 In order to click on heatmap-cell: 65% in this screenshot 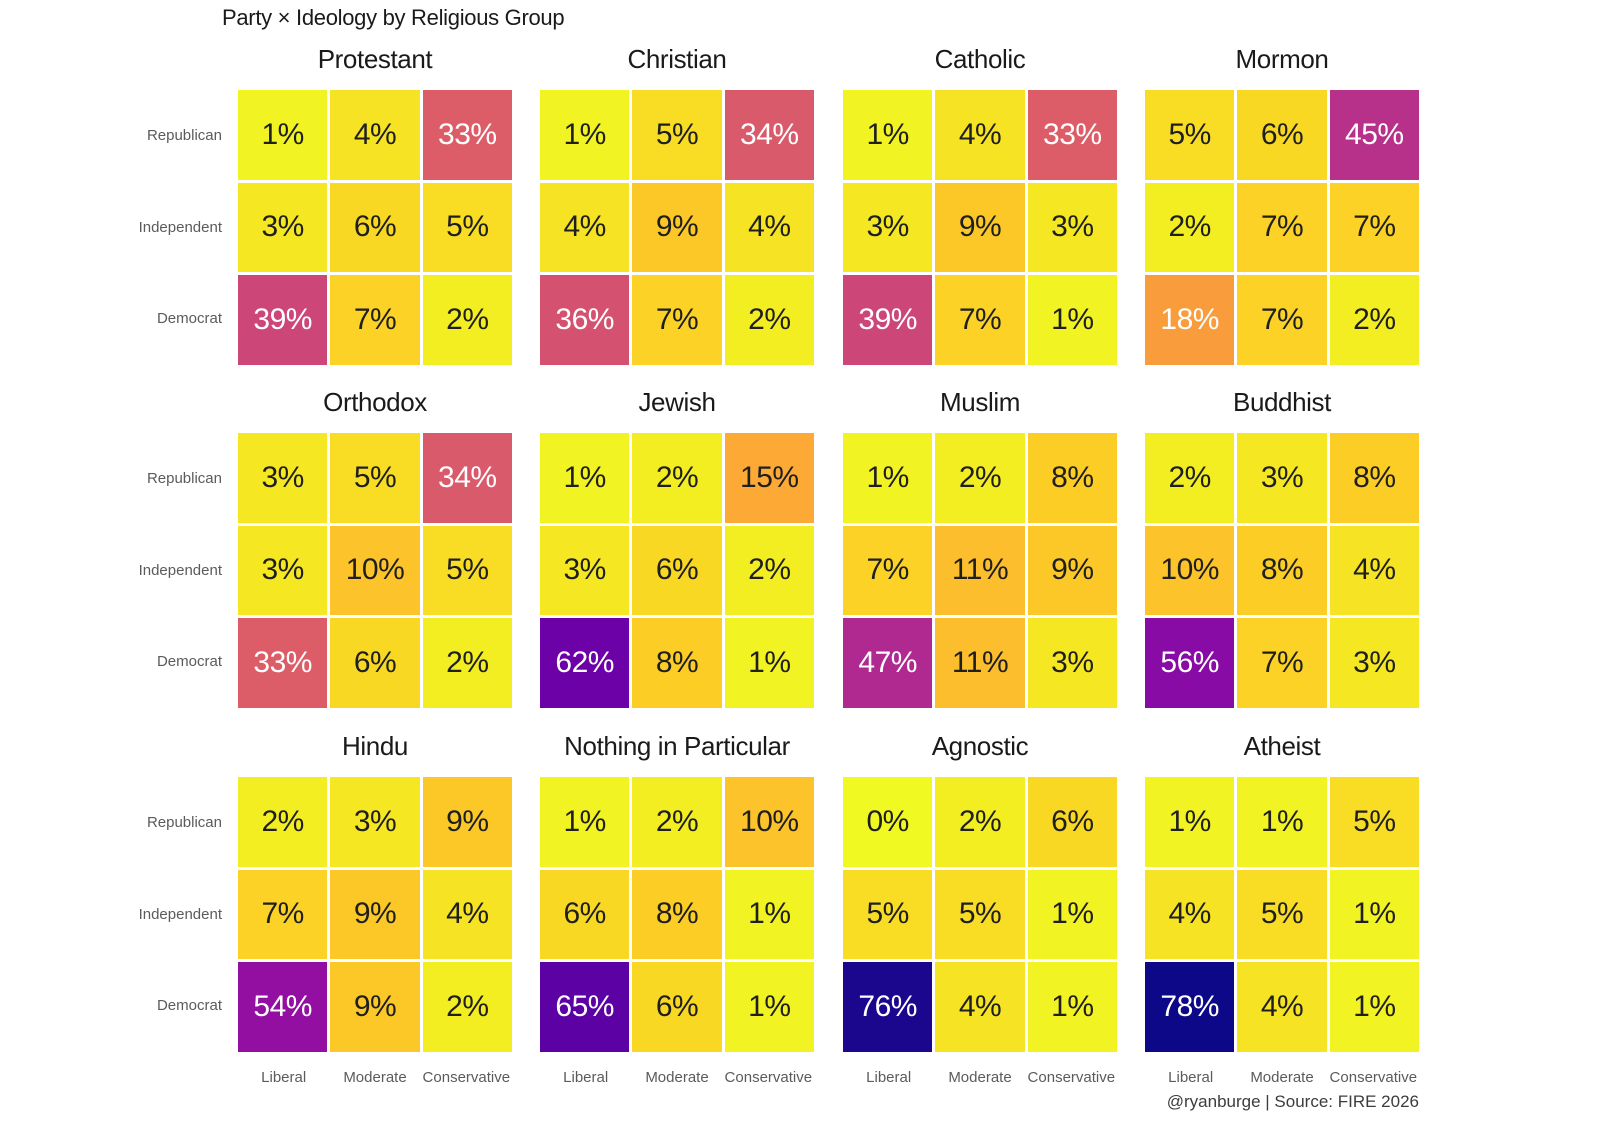, I will do `click(585, 1007)`.